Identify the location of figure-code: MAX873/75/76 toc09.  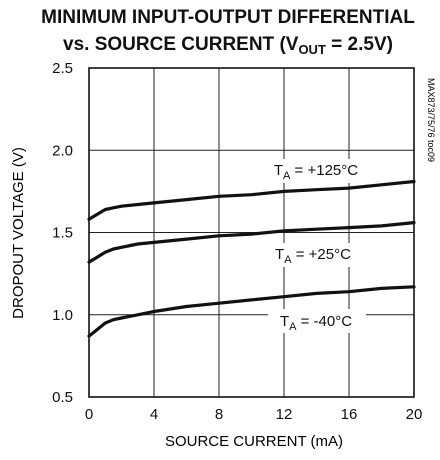
(431, 120).